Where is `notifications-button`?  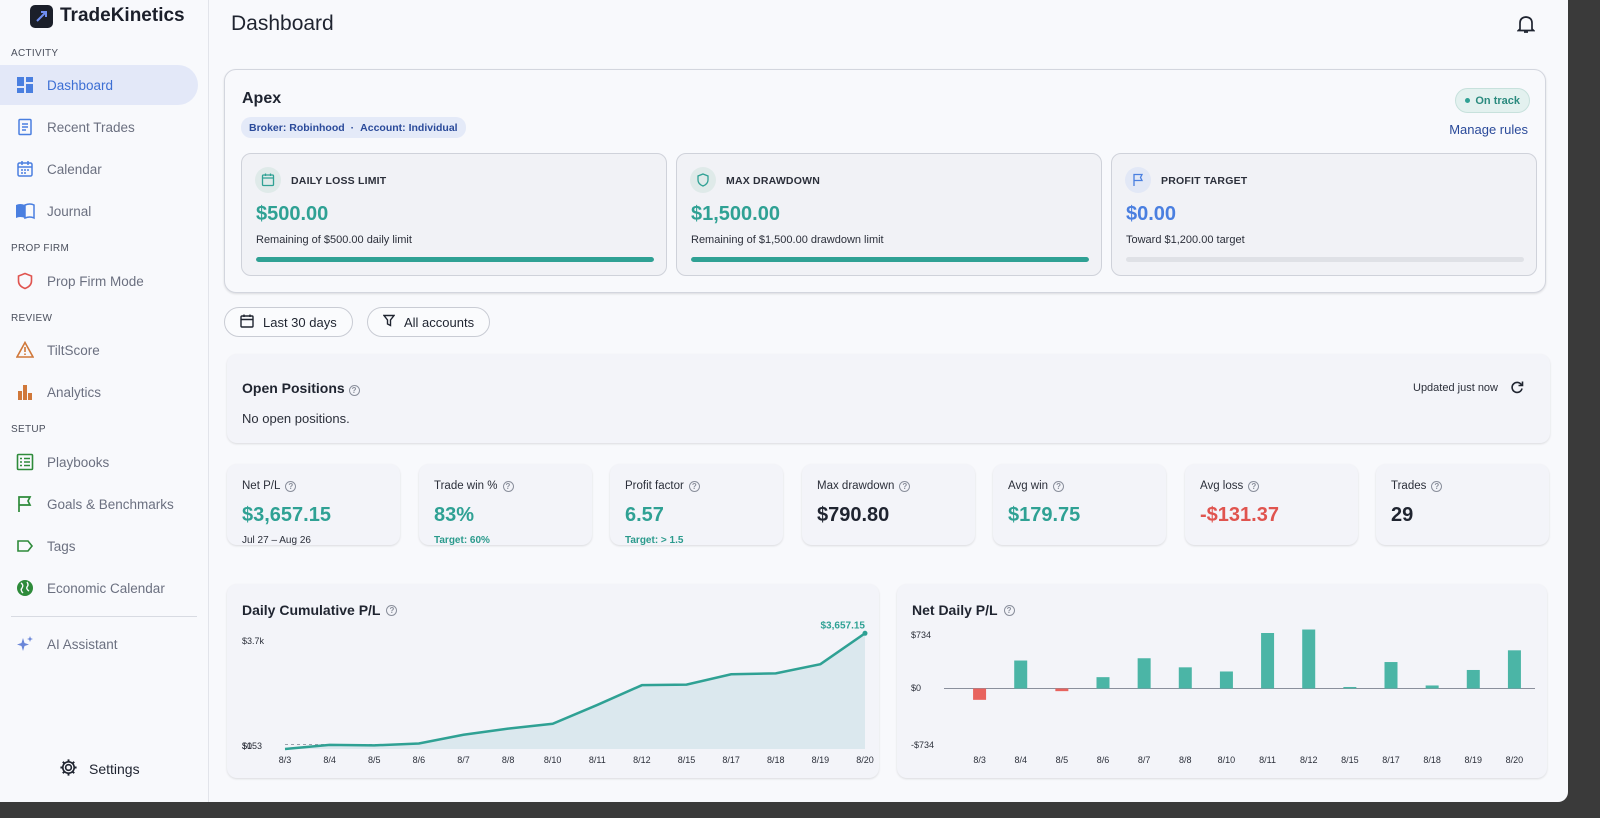 notifications-button is located at coordinates (1526, 26).